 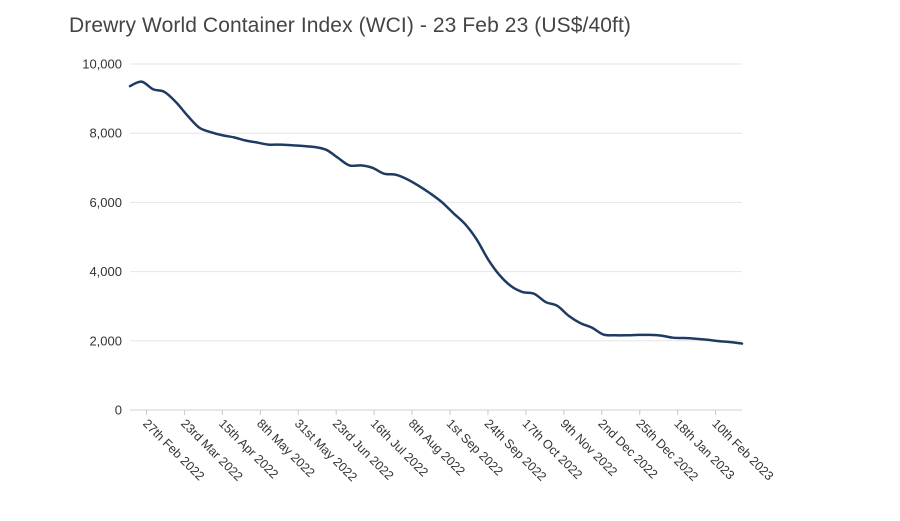 What do you see at coordinates (105, 133) in the screenshot?
I see `y-tick-label: 8,000` at bounding box center [105, 133].